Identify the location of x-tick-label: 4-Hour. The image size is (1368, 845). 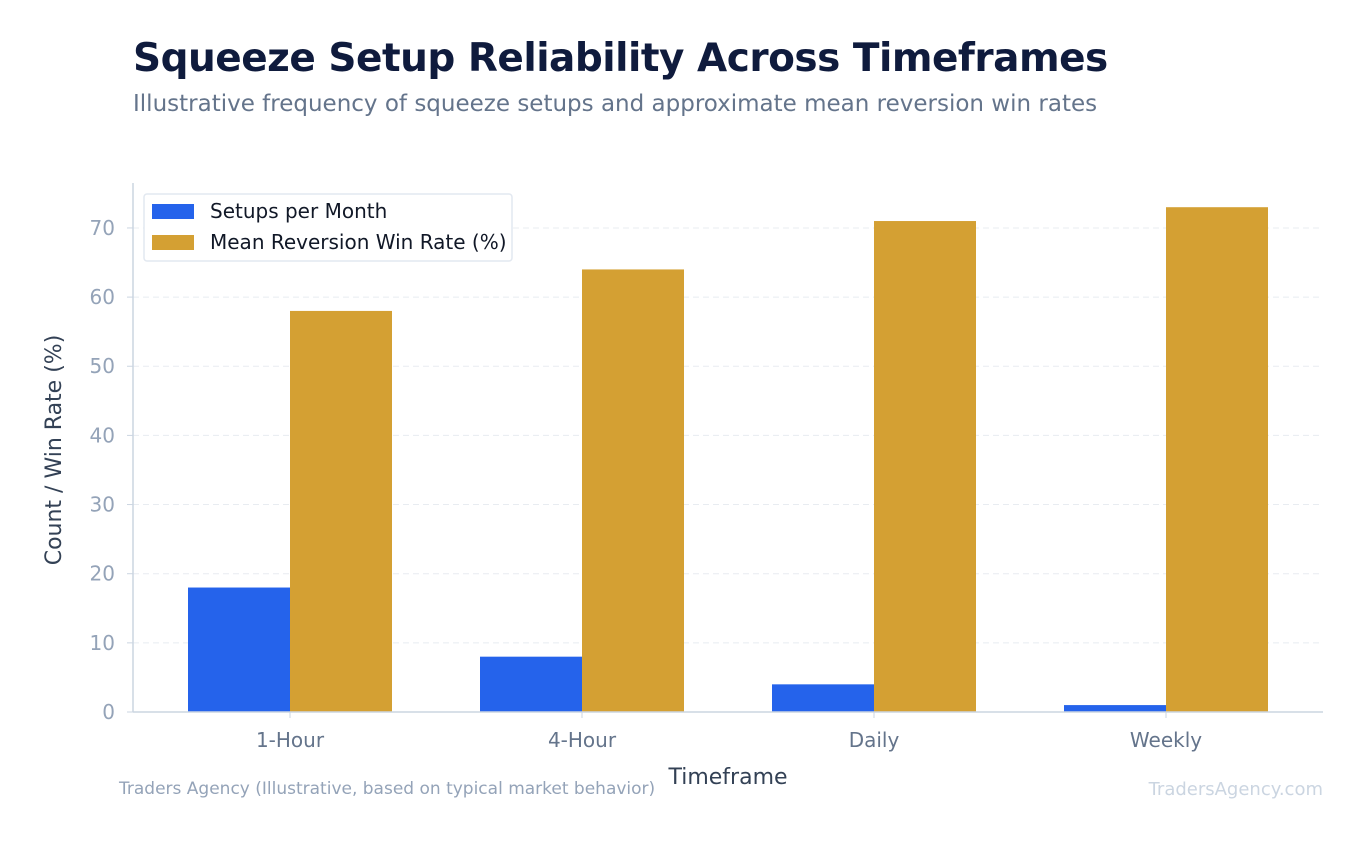
(582, 740).